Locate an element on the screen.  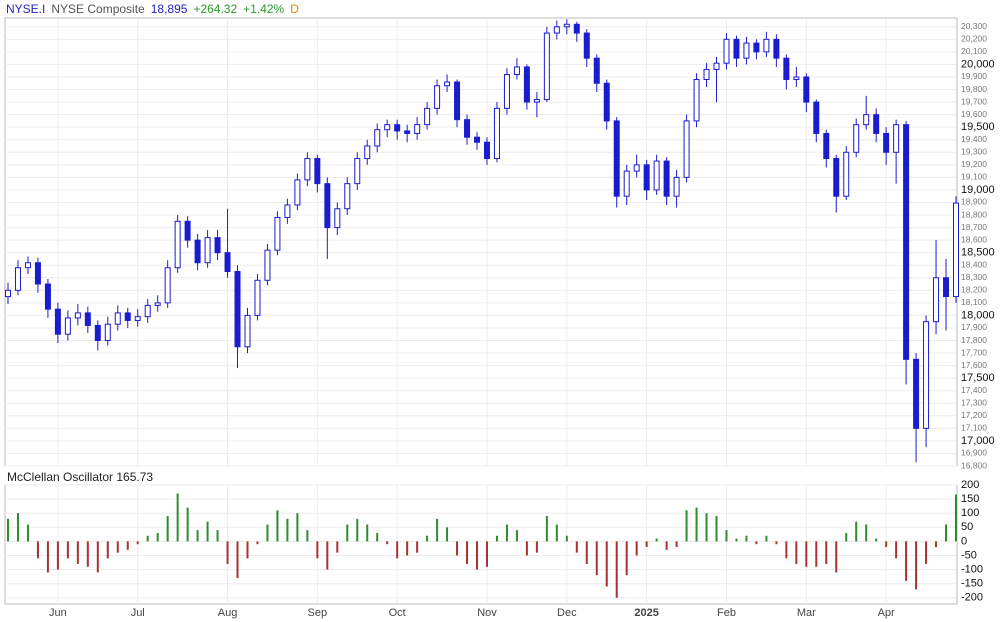
y-tick-label: 17,100 is located at coordinates (974, 428).